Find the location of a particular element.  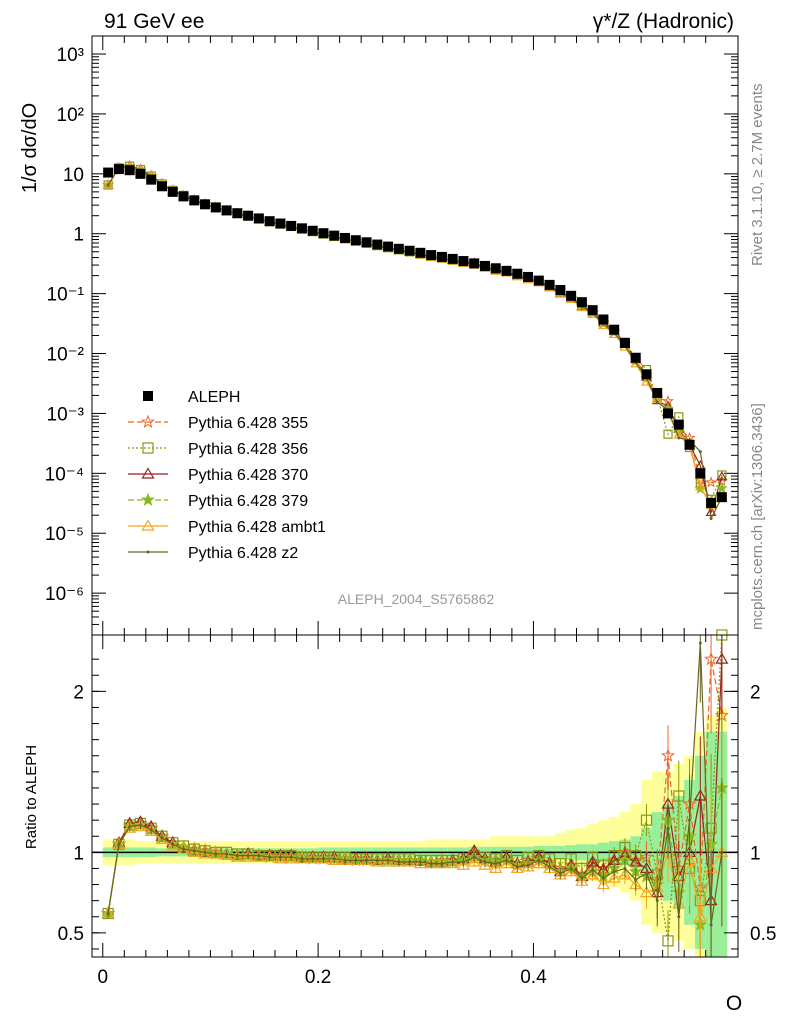

legend-label: Pythia 6.428 355 is located at coordinates (248, 423).